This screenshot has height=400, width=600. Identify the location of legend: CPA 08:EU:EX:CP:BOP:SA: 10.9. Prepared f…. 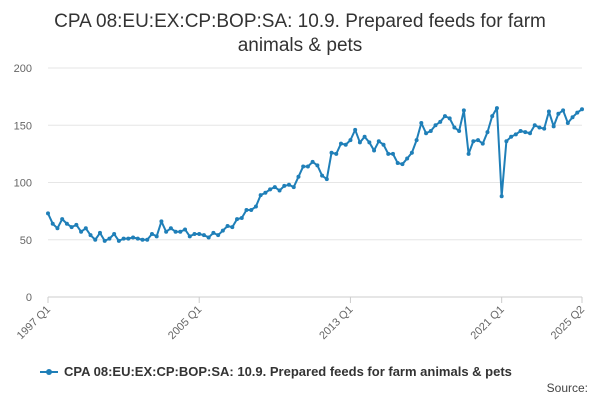
(276, 371).